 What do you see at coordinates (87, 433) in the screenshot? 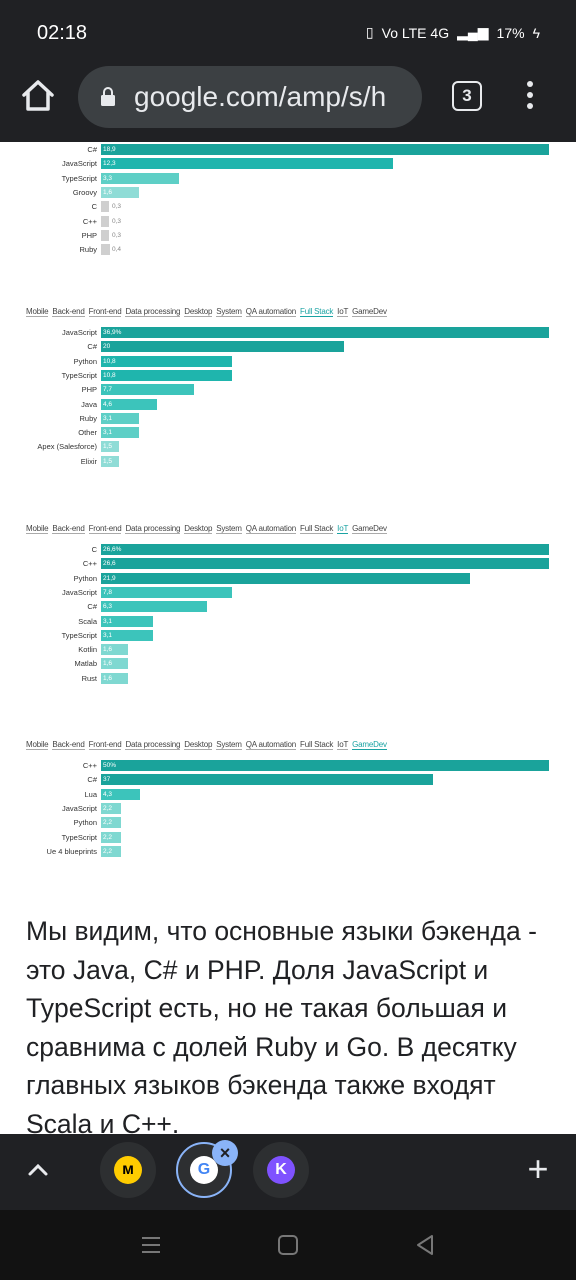
I see `bar-label: Other` at bounding box center [87, 433].